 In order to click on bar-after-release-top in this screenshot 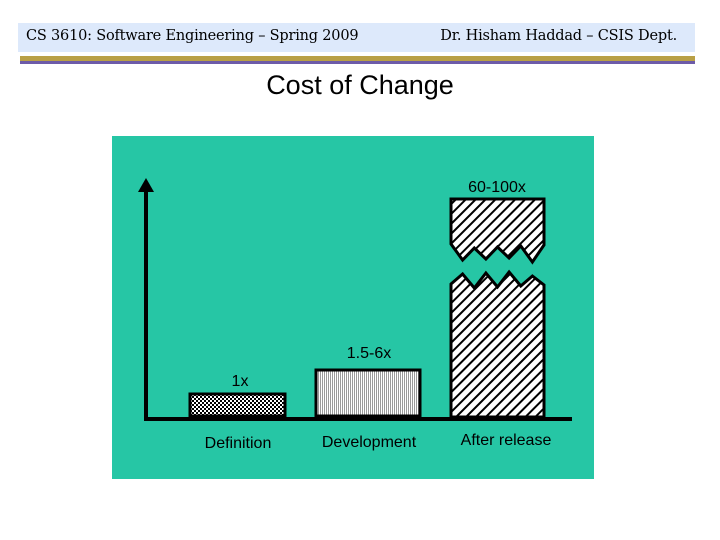, I will do `click(497, 231)`.